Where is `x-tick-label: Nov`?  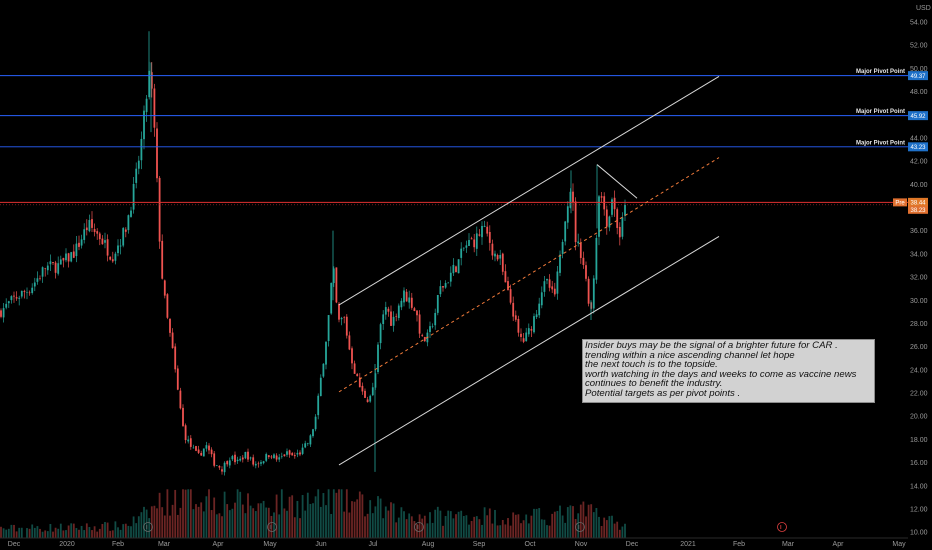 x-tick-label: Nov is located at coordinates (581, 544).